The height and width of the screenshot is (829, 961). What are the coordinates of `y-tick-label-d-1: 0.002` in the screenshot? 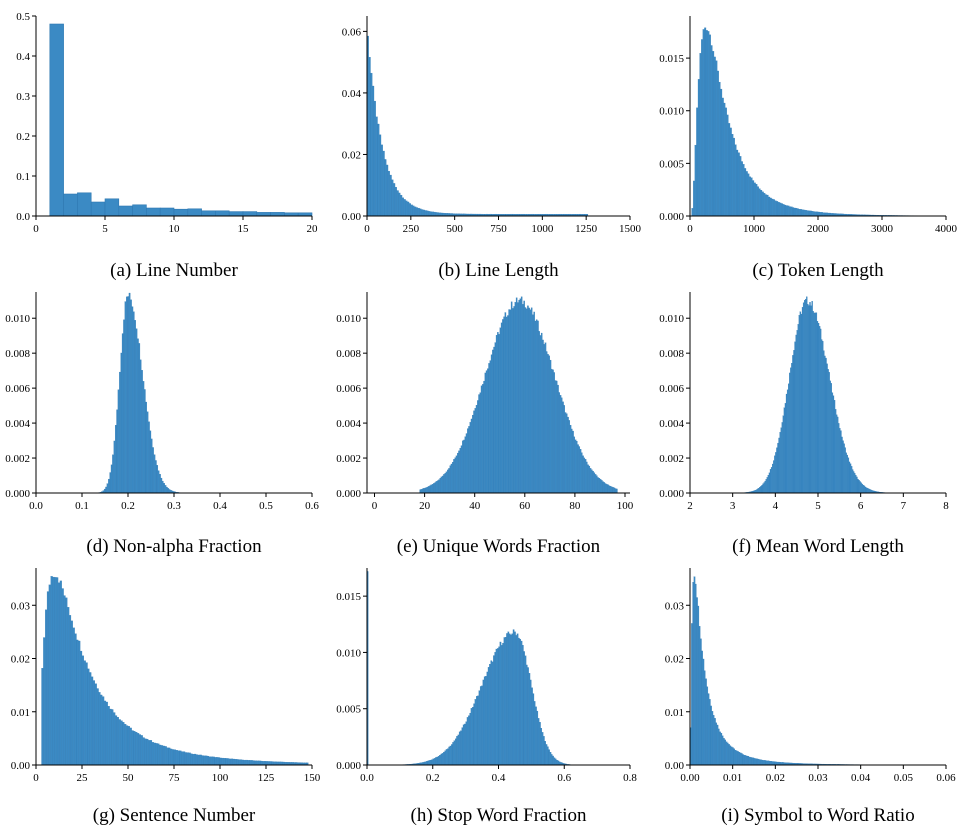 It's located at (17, 459).